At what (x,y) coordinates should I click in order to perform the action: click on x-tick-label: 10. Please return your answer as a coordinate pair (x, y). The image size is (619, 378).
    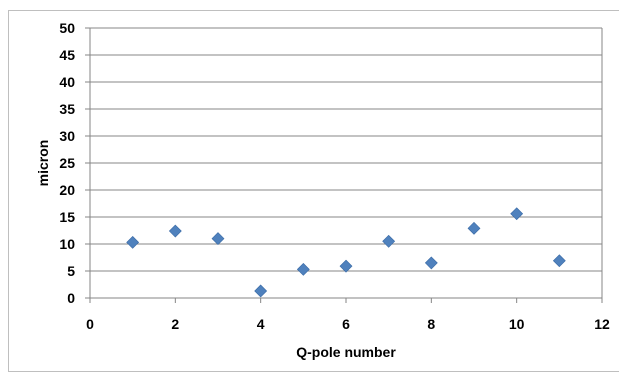
    Looking at the image, I should click on (517, 324).